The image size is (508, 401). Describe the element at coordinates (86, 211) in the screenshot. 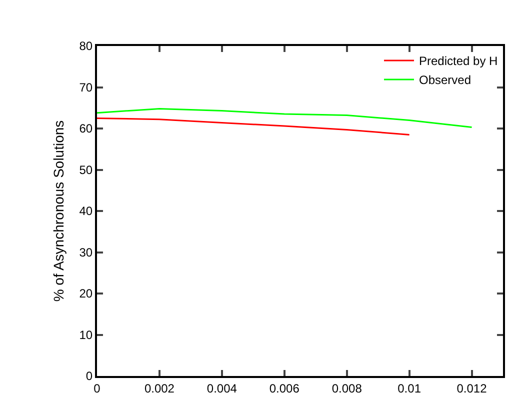

I see `y-tick-label: 40` at that location.